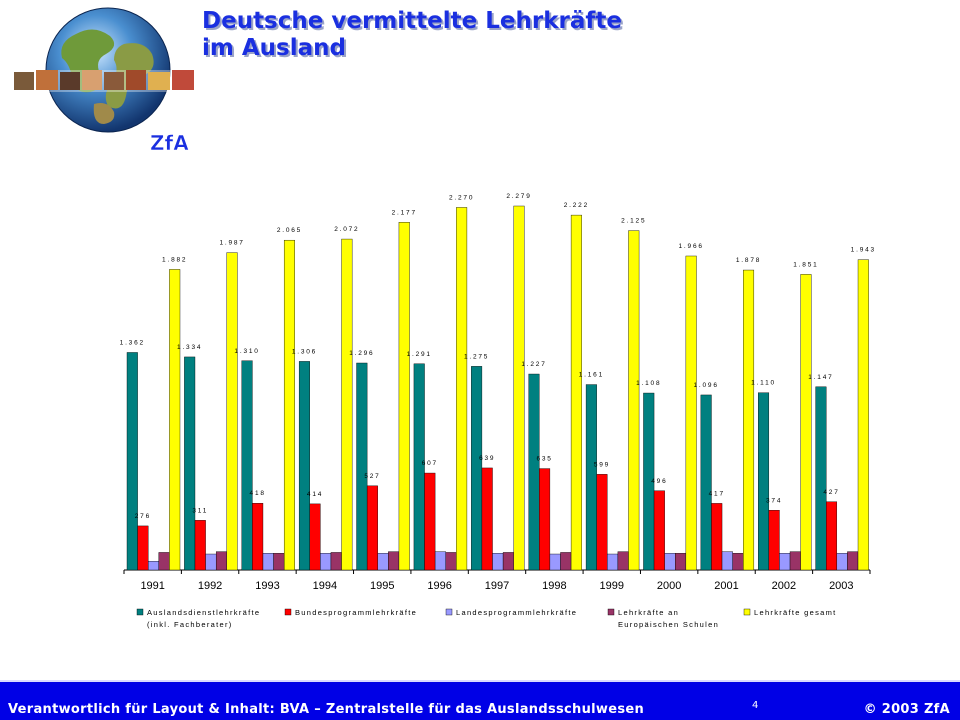 Image resolution: width=960 pixels, height=720 pixels. I want to click on data-label: 1.296, so click(361, 353).